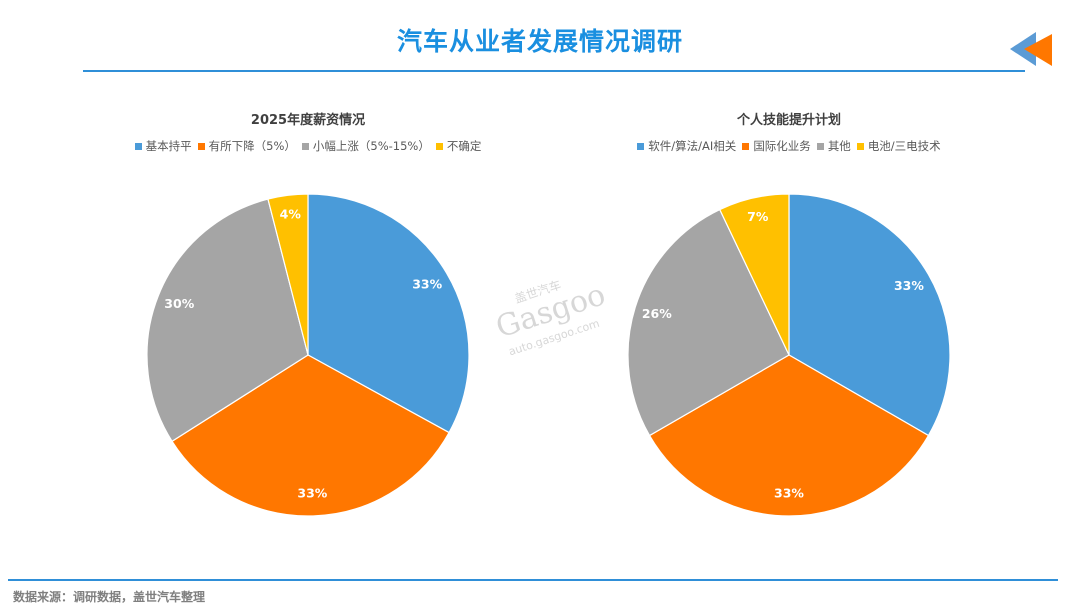  What do you see at coordinates (179, 303) in the screenshot?
I see `slice-percent-label: 30%` at bounding box center [179, 303].